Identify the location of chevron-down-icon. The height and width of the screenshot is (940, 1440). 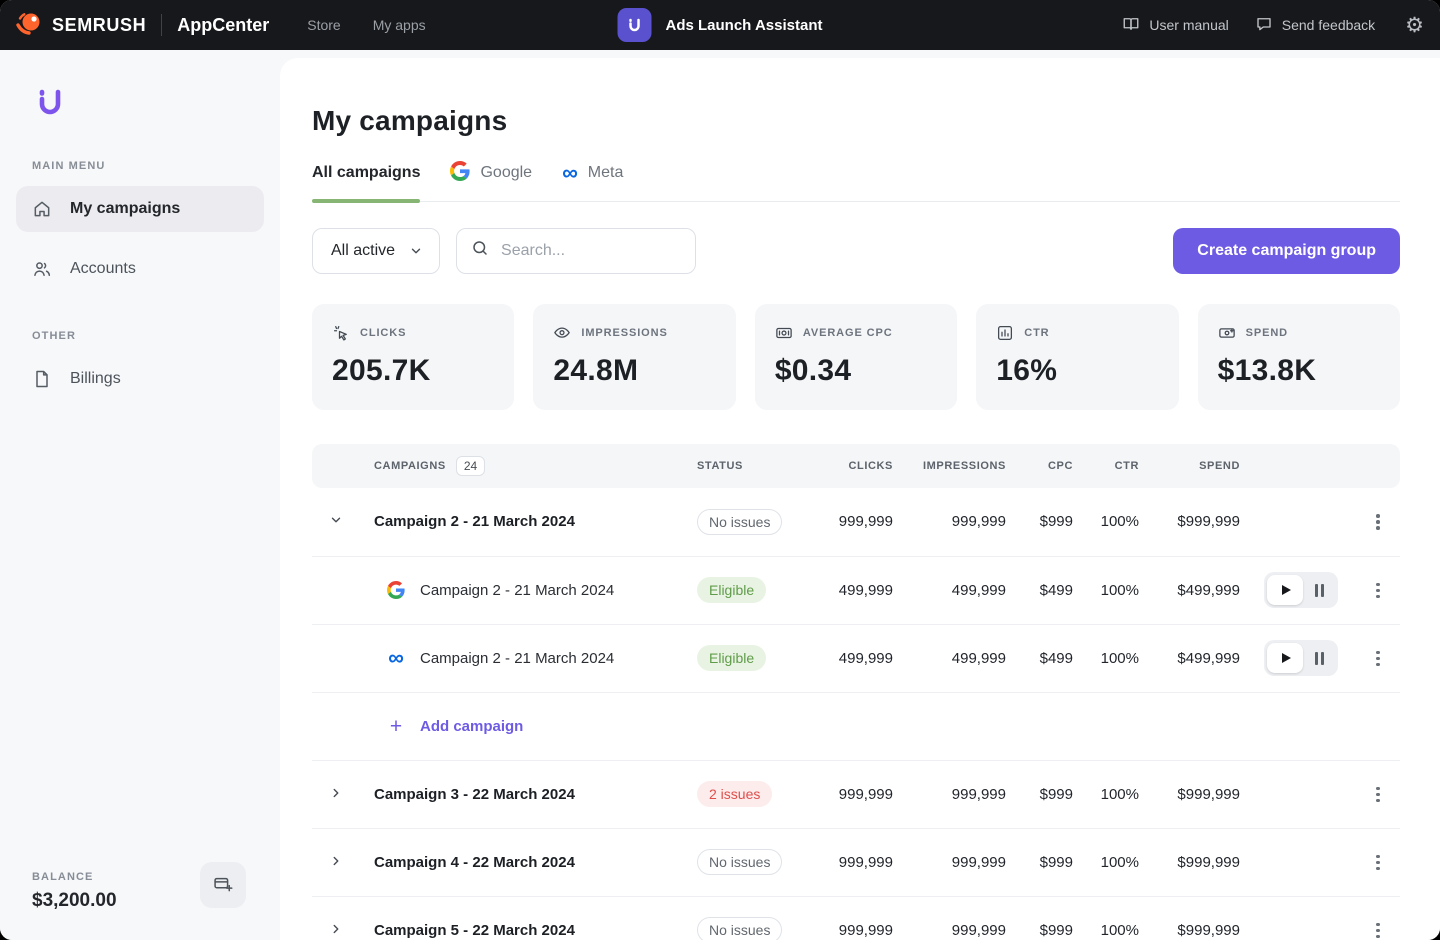
(416, 251).